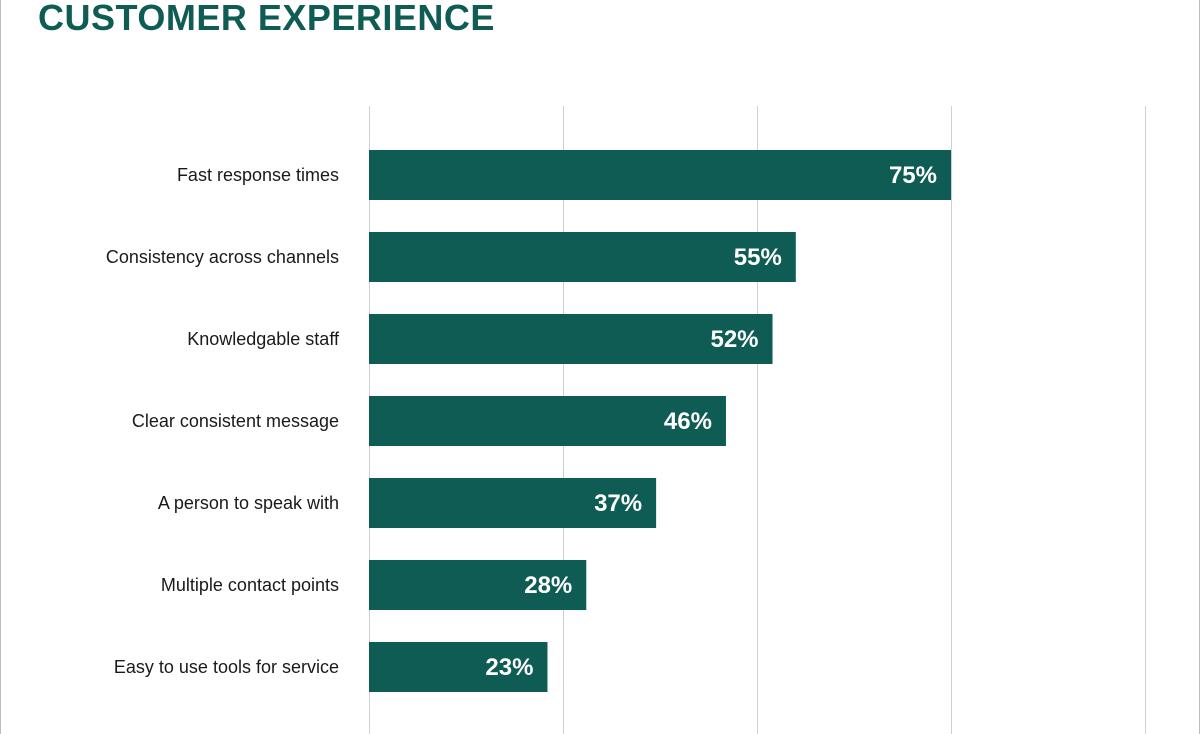 The width and height of the screenshot is (1200, 734). Describe the element at coordinates (222, 257) in the screenshot. I see `category-label-consistency-across-channels: Consistency across channels` at that location.